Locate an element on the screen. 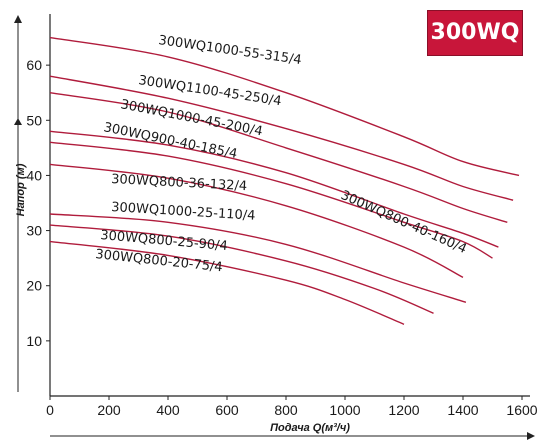  y-tick-label: 10 is located at coordinates (34, 341).